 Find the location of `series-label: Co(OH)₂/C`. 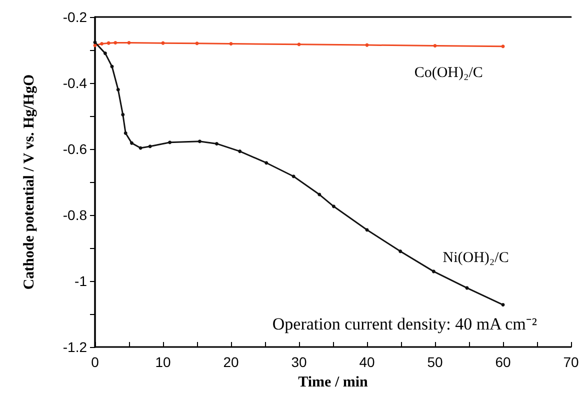

series-label: Co(OH)₂/C is located at coordinates (448, 73).